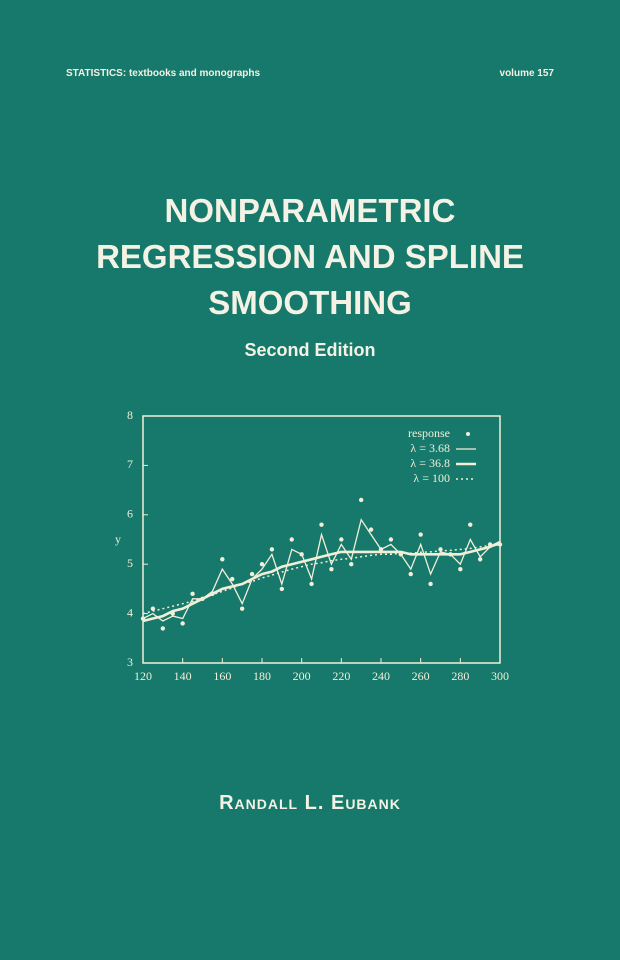  Describe the element at coordinates (341, 676) in the screenshot. I see `x-tick-label: 220` at that location.